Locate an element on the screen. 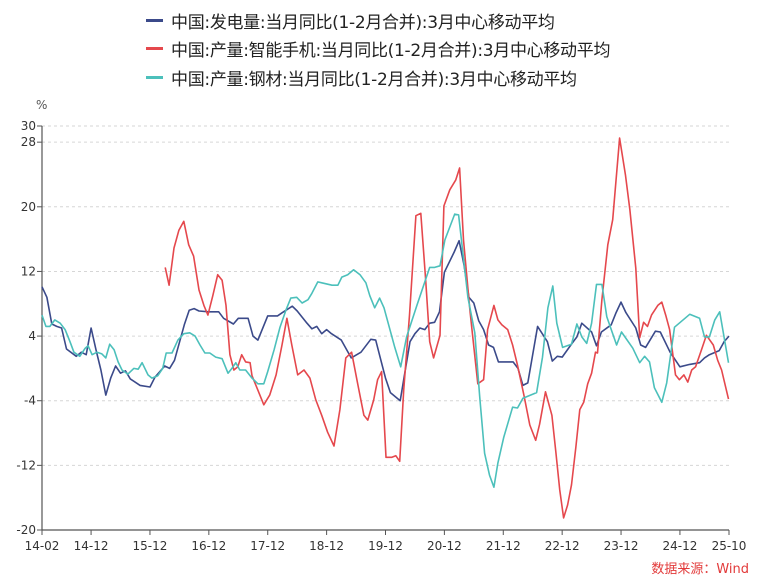  x-tick-label: 14-02 is located at coordinates (42, 546).